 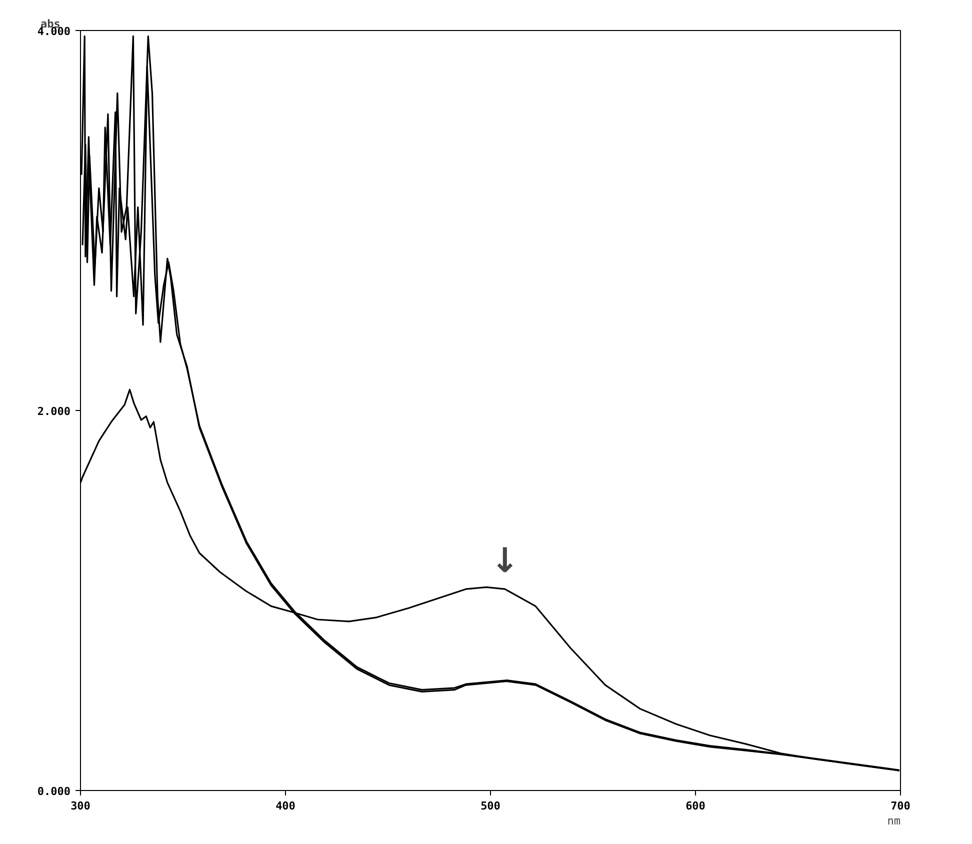 What do you see at coordinates (900, 806) in the screenshot?
I see `x-tick-label: 700` at bounding box center [900, 806].